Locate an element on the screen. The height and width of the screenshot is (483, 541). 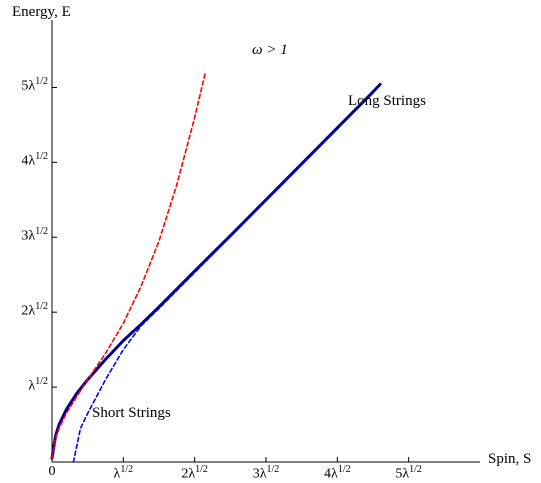
y-tick-label: 2λ1/2 is located at coordinates (34, 310).